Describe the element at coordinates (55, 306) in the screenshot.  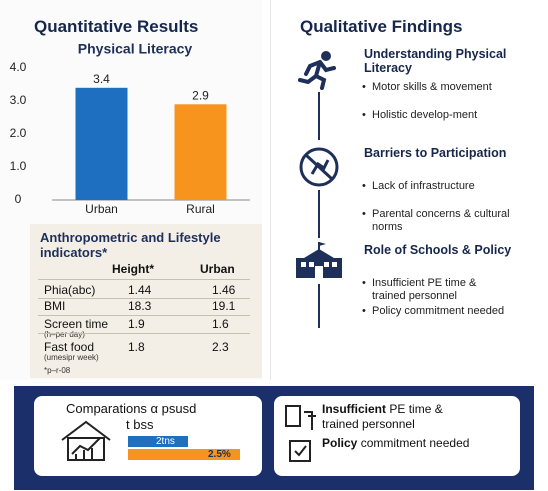
I see `row-label: BMI` at that location.